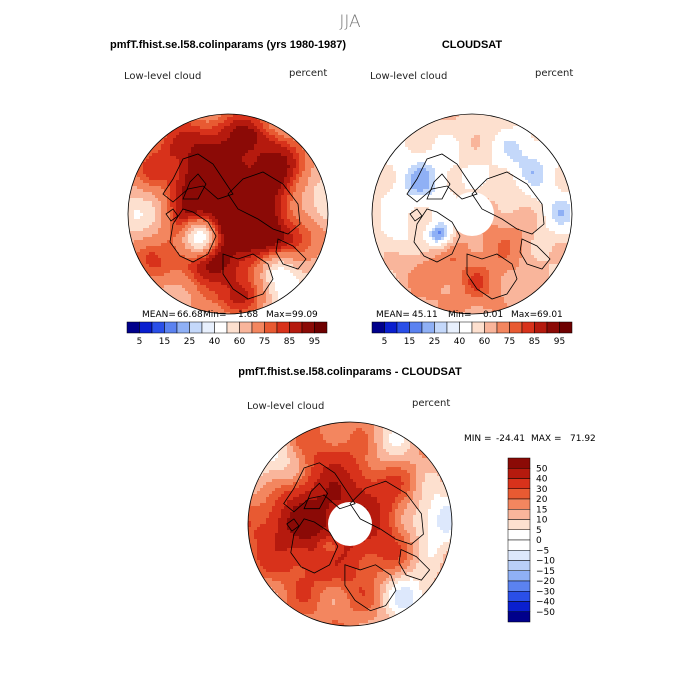 The image size is (700, 700). I want to click on coastlines, so click(234, 226).